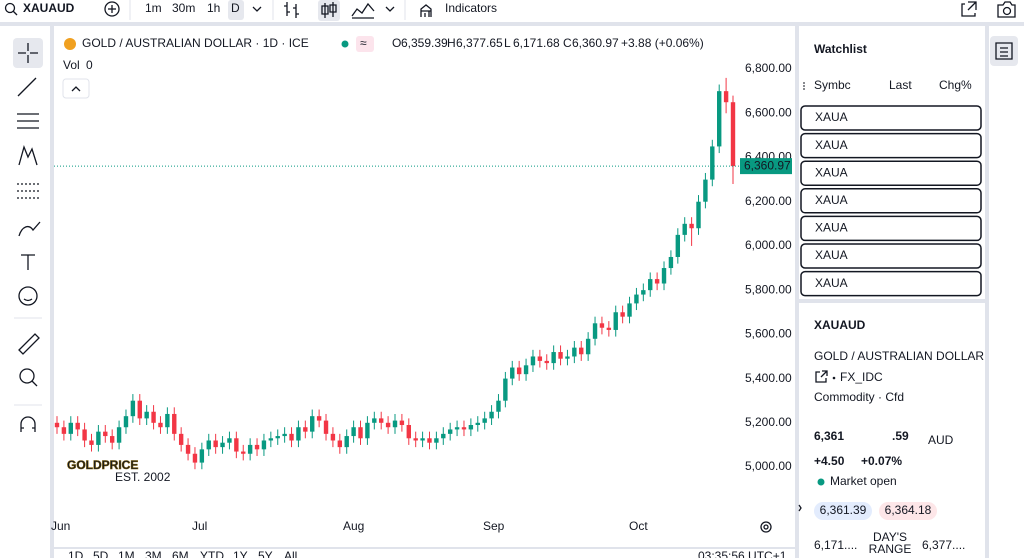 This screenshot has height=558, width=1024. I want to click on symbol: XAUAUD, so click(49, 8).